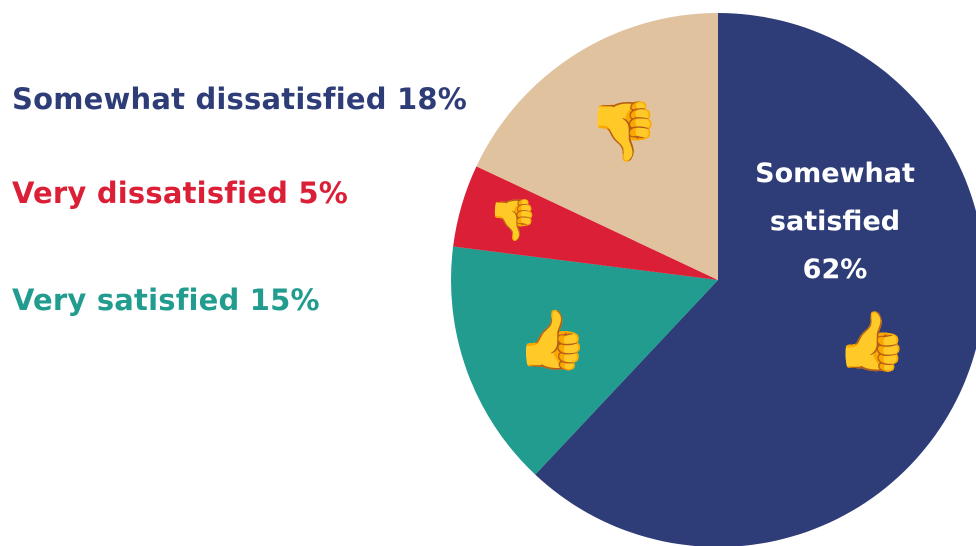 Image resolution: width=976 pixels, height=546 pixels. I want to click on label-somewhat-satisfied-line1: Somewhat, so click(835, 173).